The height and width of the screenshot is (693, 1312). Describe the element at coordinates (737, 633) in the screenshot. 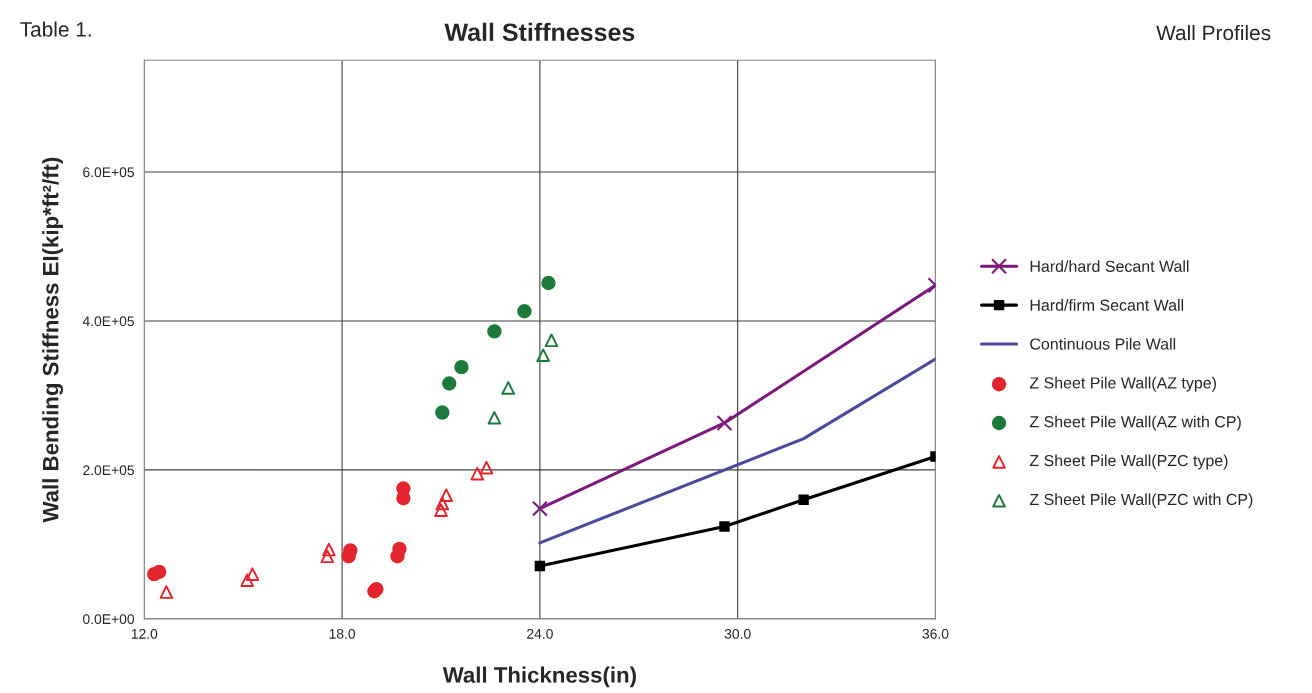

I see `x-tick-label: 30.0` at that location.